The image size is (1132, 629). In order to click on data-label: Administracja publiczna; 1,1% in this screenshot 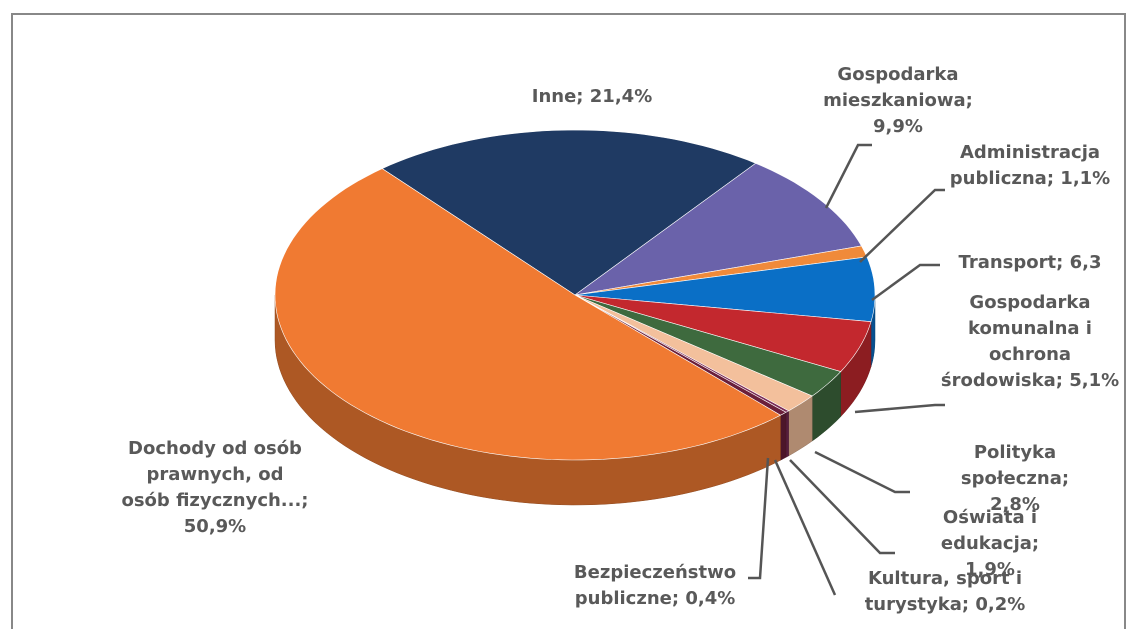, I will do `click(1030, 166)`.